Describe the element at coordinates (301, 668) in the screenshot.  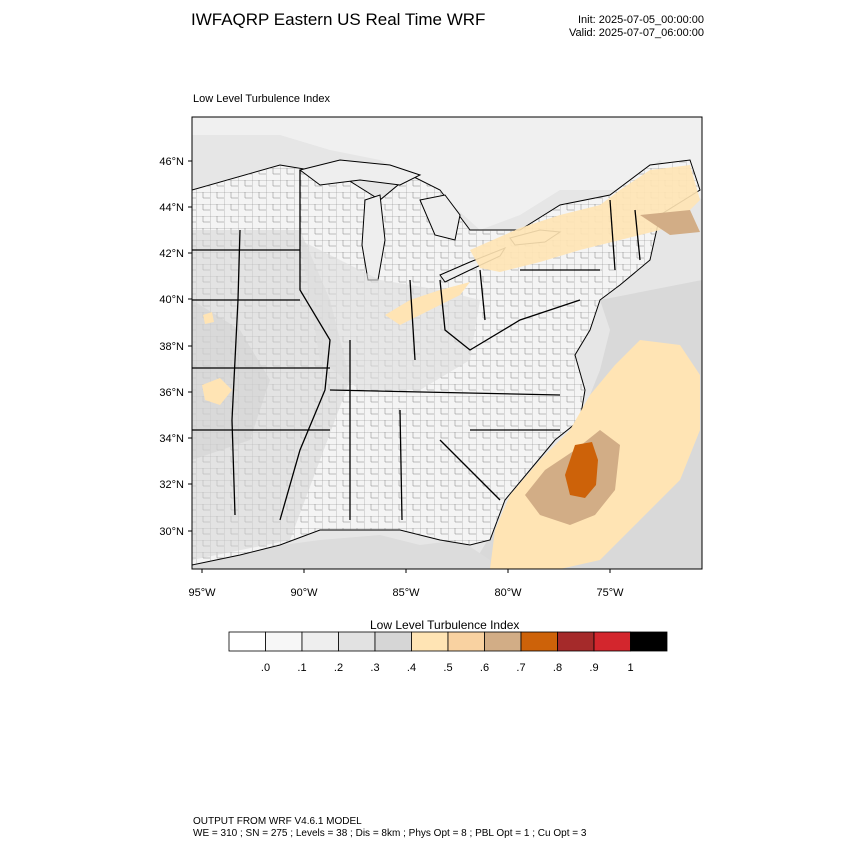
I see `colorbar-label: .1` at that location.